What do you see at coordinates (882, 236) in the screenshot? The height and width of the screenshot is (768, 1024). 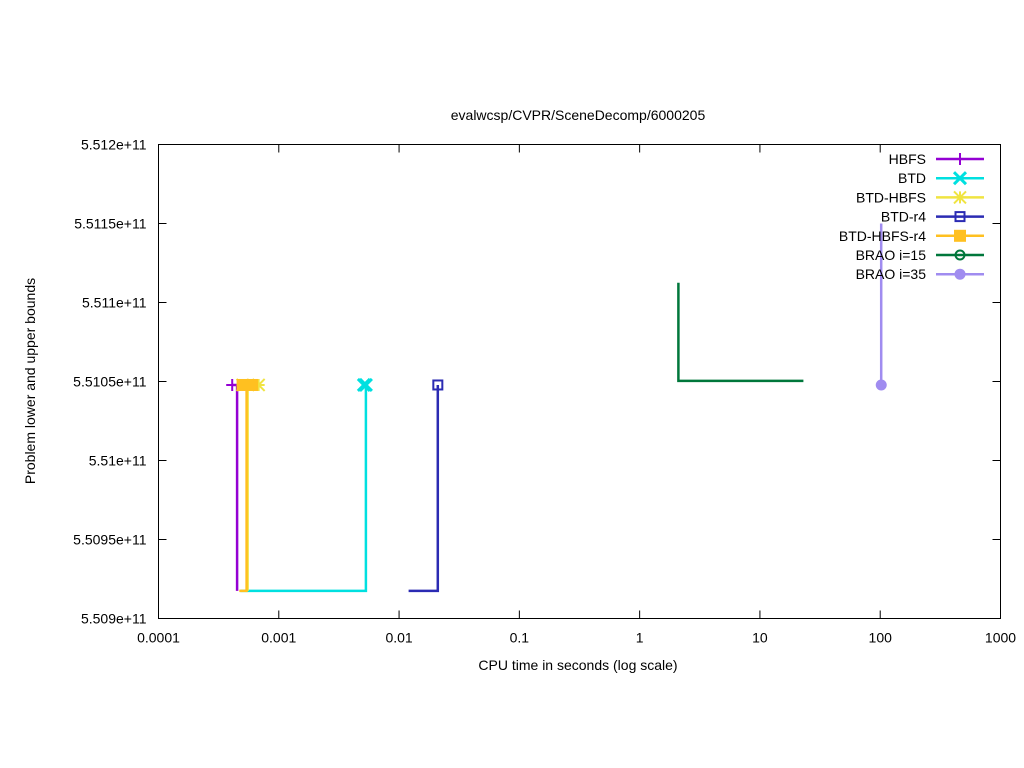 I see `legend-label: BTD-HBFS-r4` at bounding box center [882, 236].